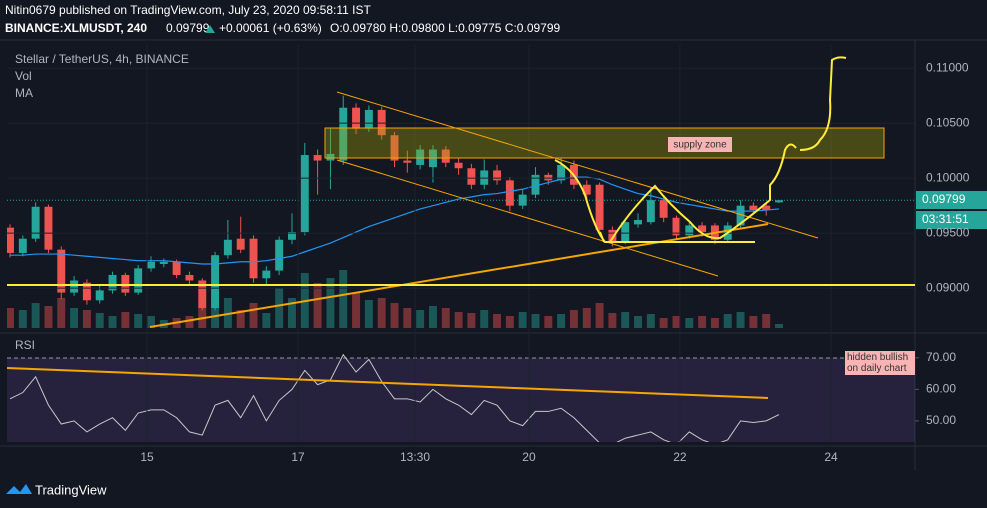 The width and height of the screenshot is (987, 508). What do you see at coordinates (941, 420) in the screenshot?
I see `rsi-tick-label: 50.00` at bounding box center [941, 420].